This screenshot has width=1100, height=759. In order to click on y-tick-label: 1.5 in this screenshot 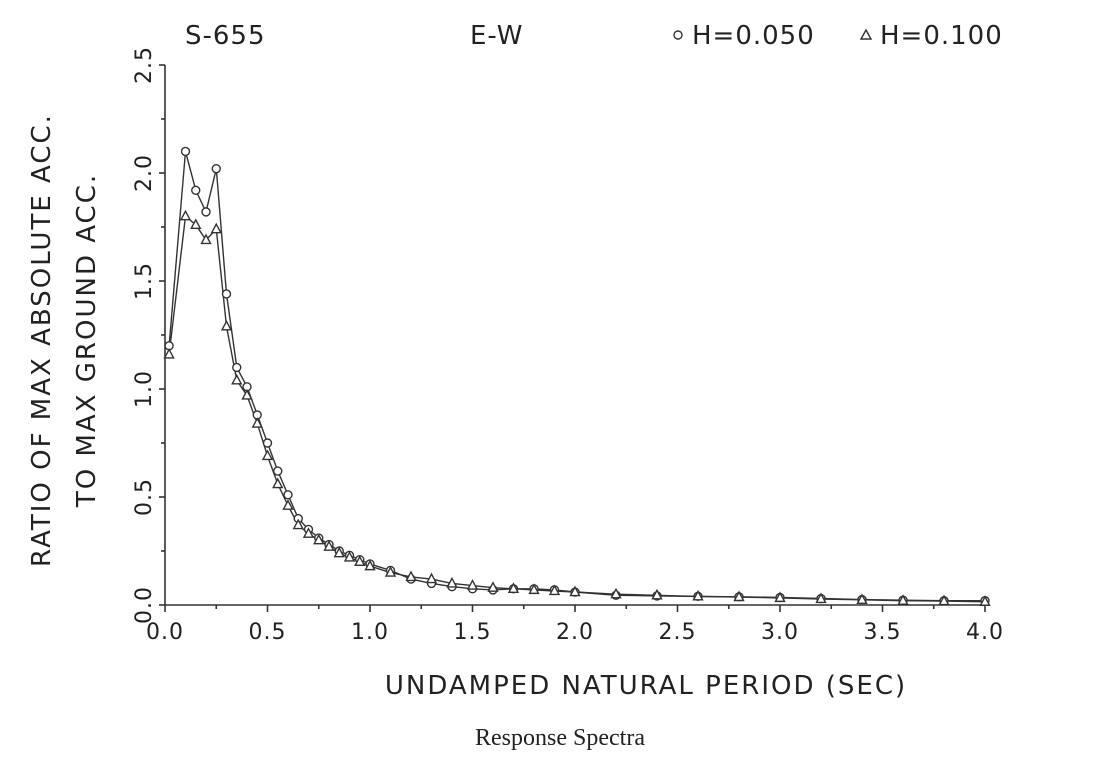, I will do `click(144, 281)`.